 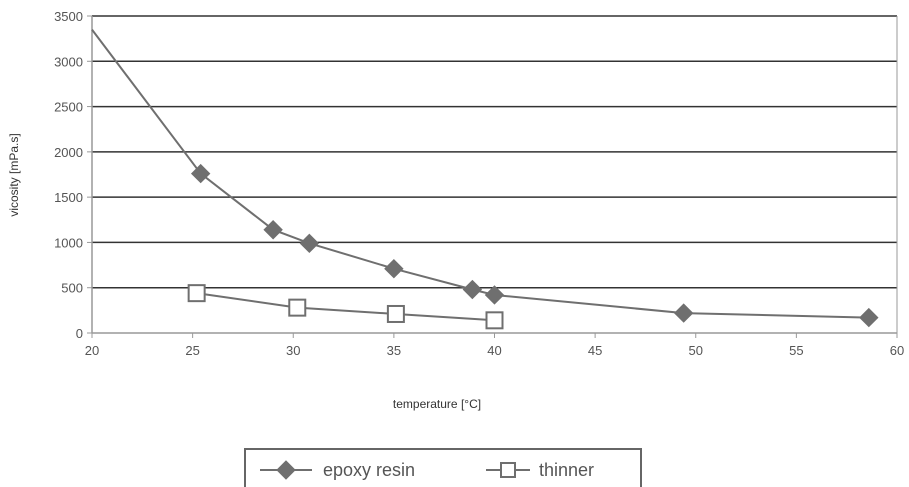 I want to click on x-tick-label-60: 60, so click(x=897, y=350).